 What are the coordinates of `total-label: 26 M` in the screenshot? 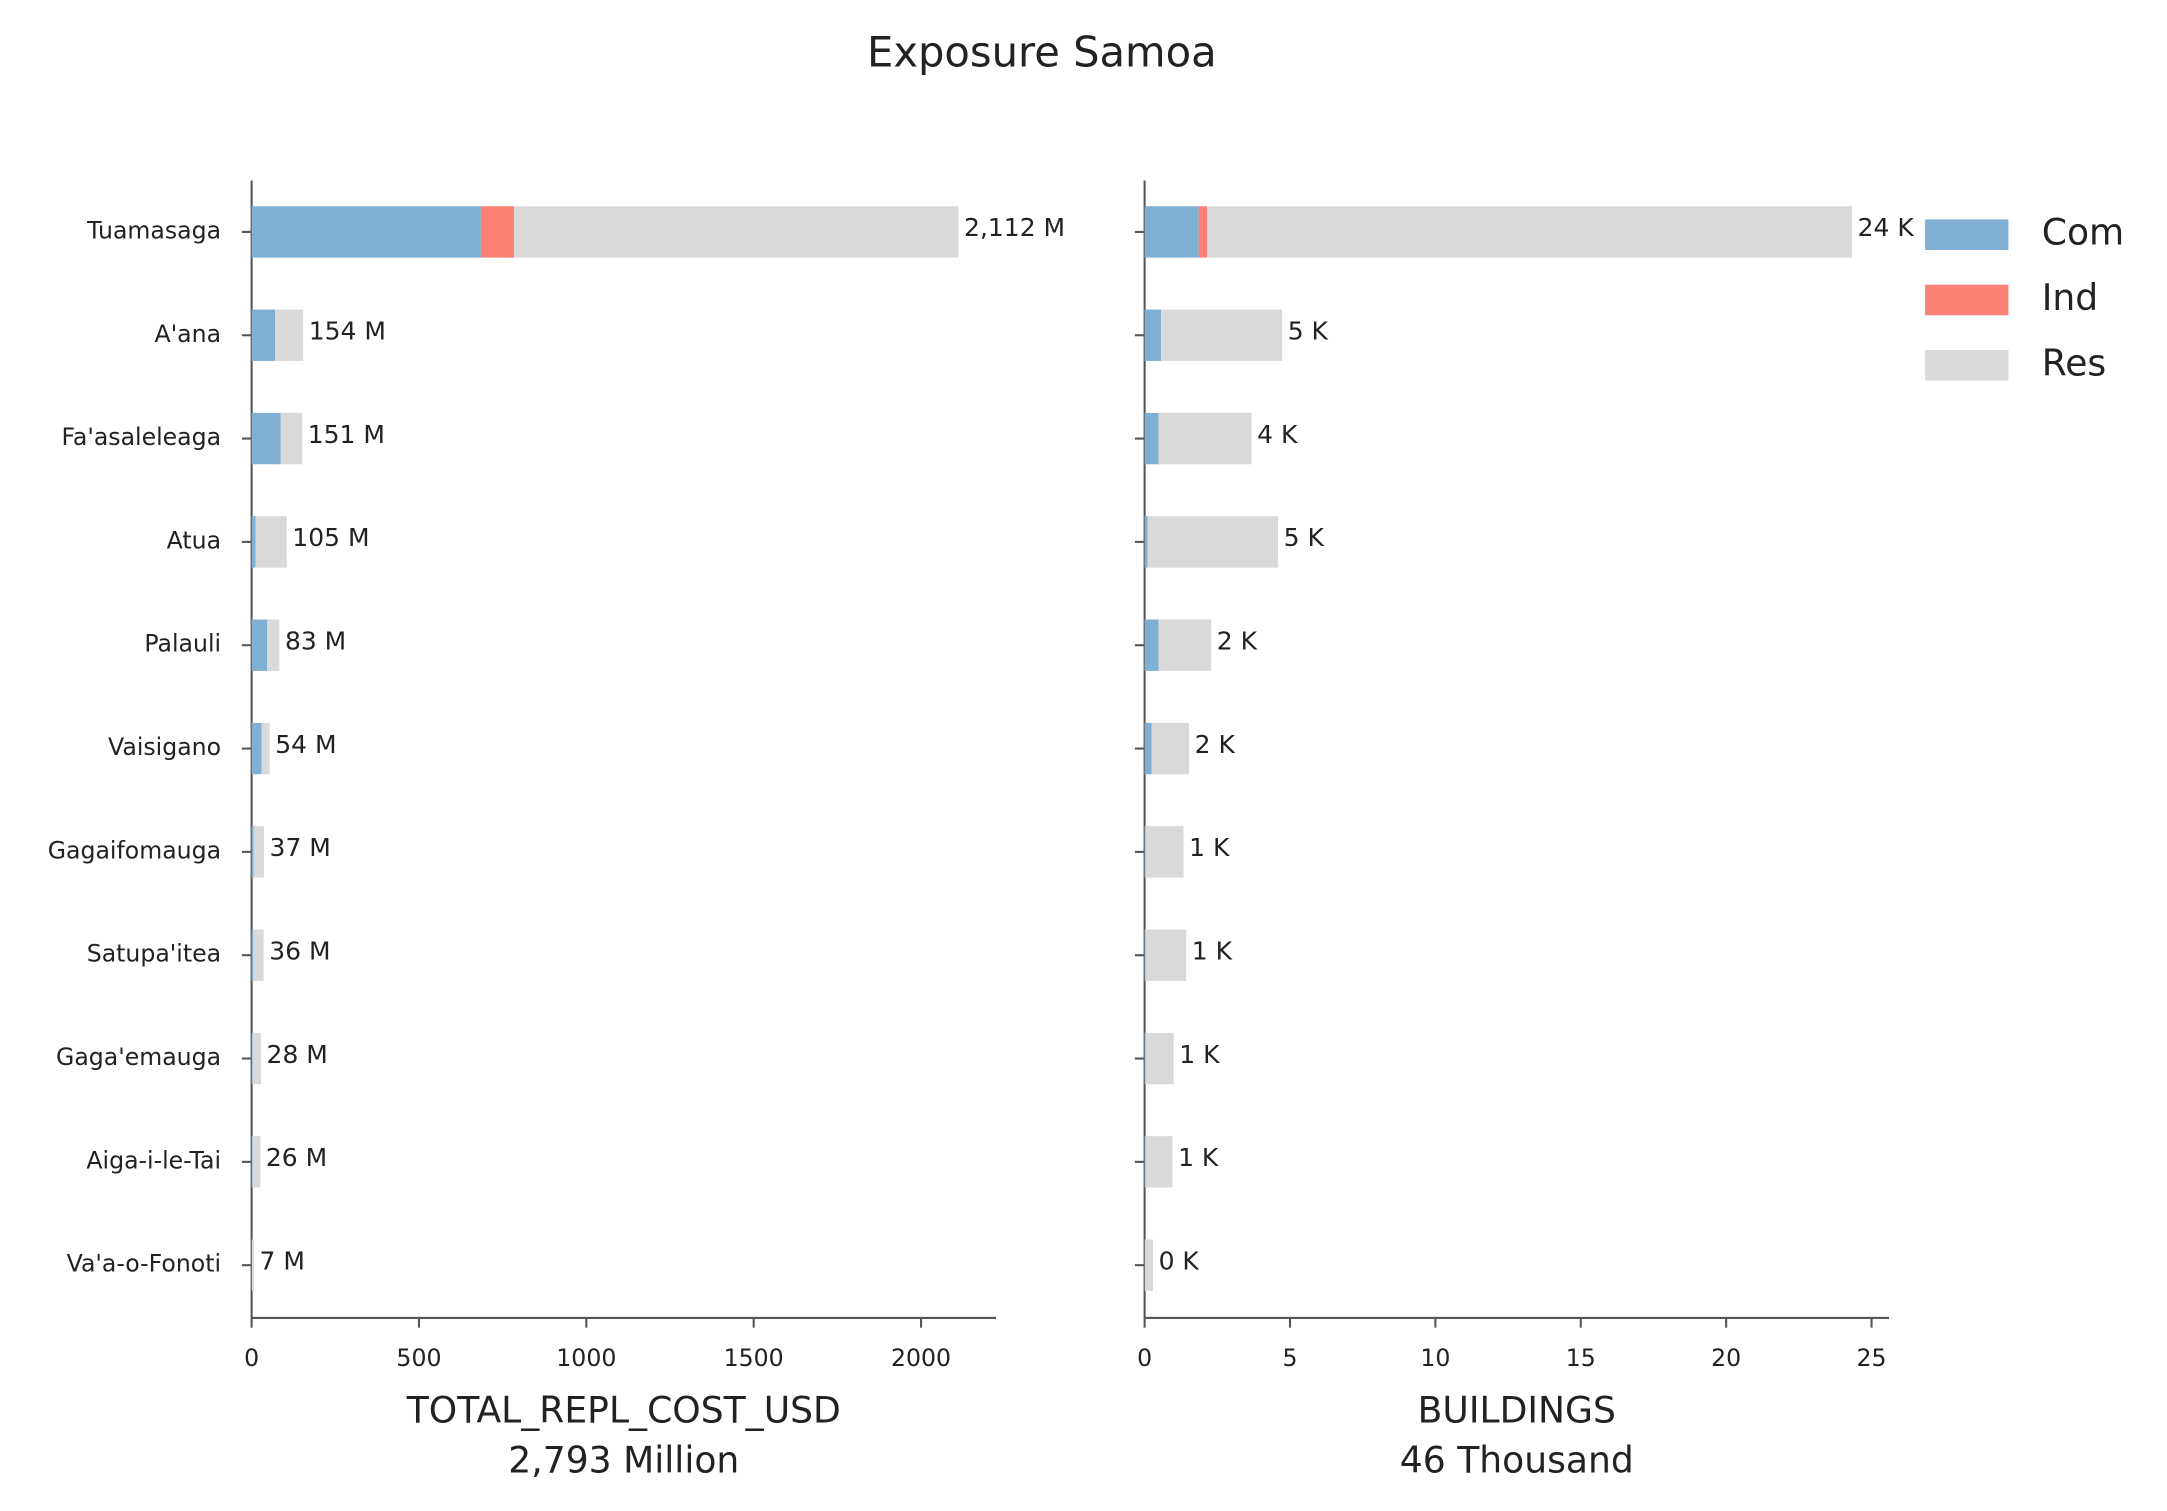 It's located at (296, 1157).